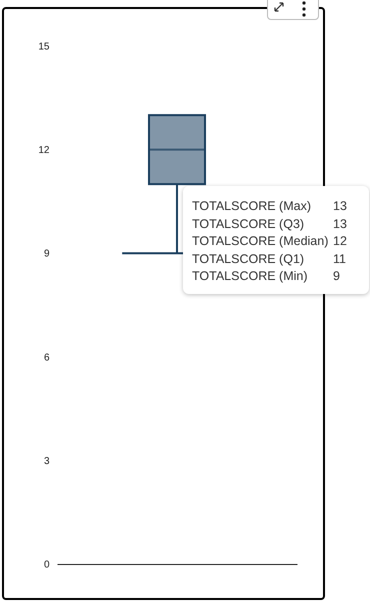  I want to click on tooltip-card: TOTALSCORE (Max) 13 TOTALSCORE (Q3) 13 TOTALSCORE (Median) 12 TOTALSCORE (Q1) 11 TOTALSCORE (Min) 9, so click(276, 240).